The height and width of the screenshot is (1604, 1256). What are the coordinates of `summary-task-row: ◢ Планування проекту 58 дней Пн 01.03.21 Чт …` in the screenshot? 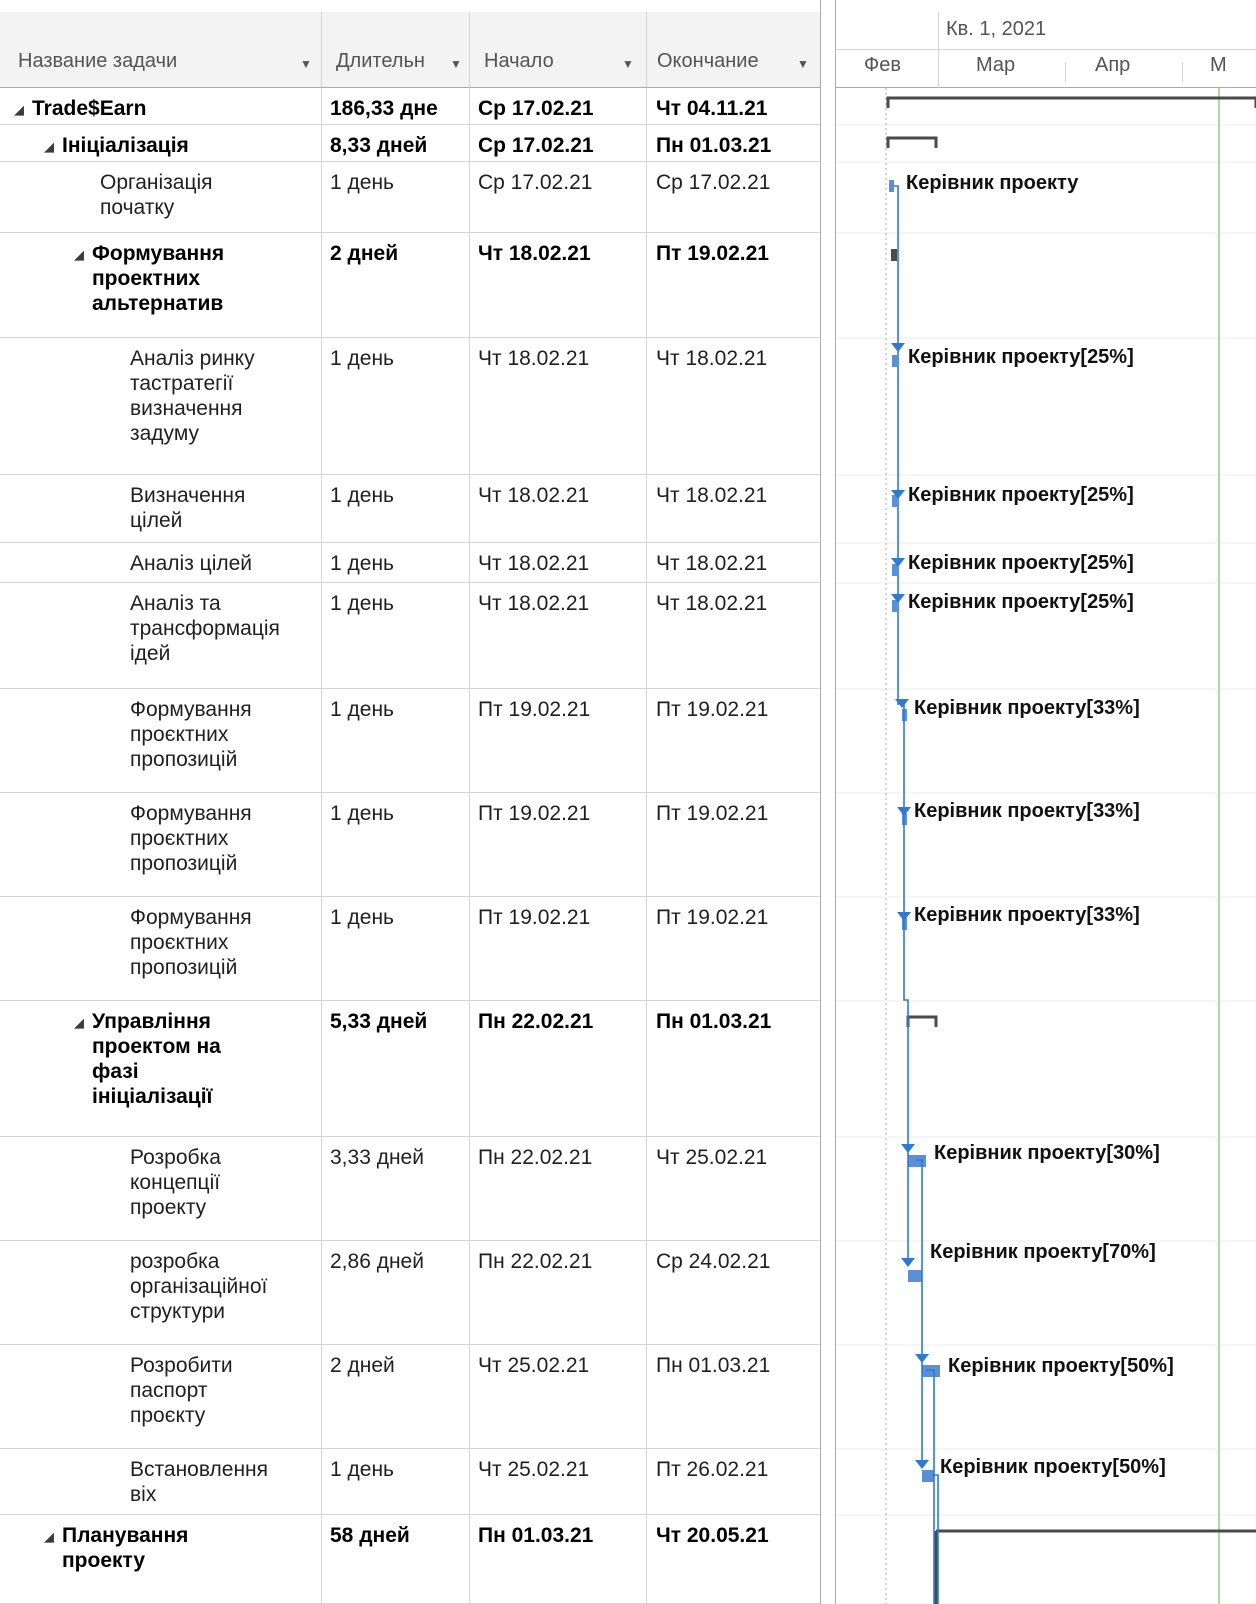 It's located at (410, 1559).